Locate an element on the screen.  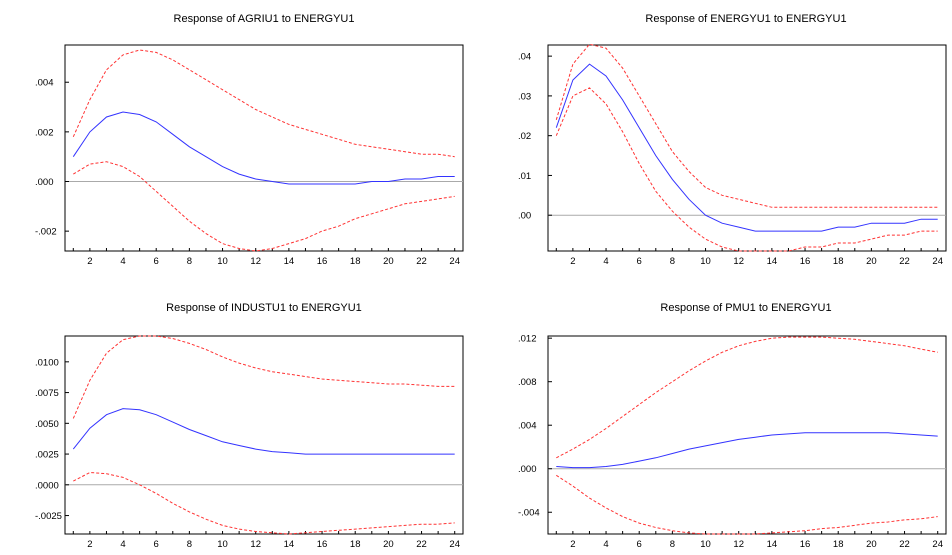
y-tick-label: .008 is located at coordinates (527, 382).